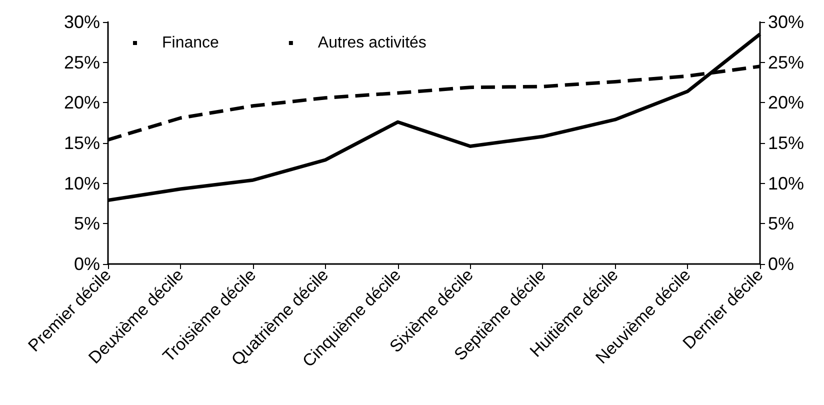 The width and height of the screenshot is (824, 405). Describe the element at coordinates (82, 102) in the screenshot. I see `y-tick-label: 20%` at that location.